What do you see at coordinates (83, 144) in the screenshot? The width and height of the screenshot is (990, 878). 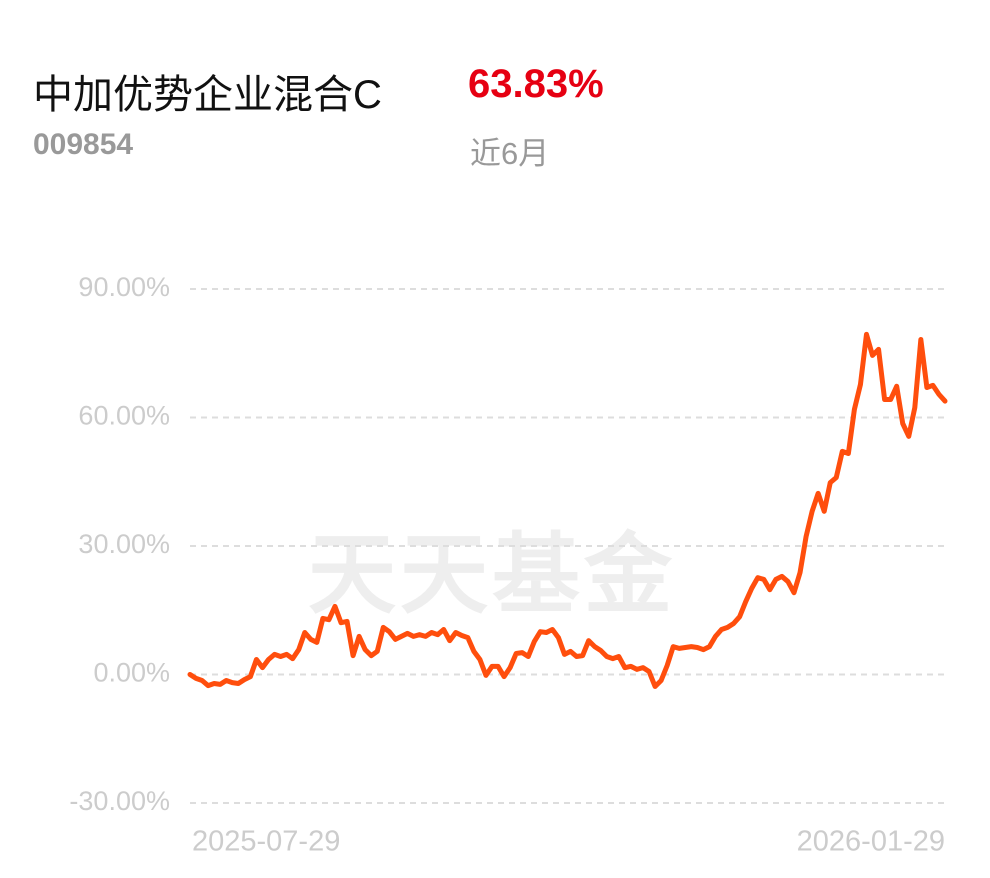 I see `fund-code: 009854` at bounding box center [83, 144].